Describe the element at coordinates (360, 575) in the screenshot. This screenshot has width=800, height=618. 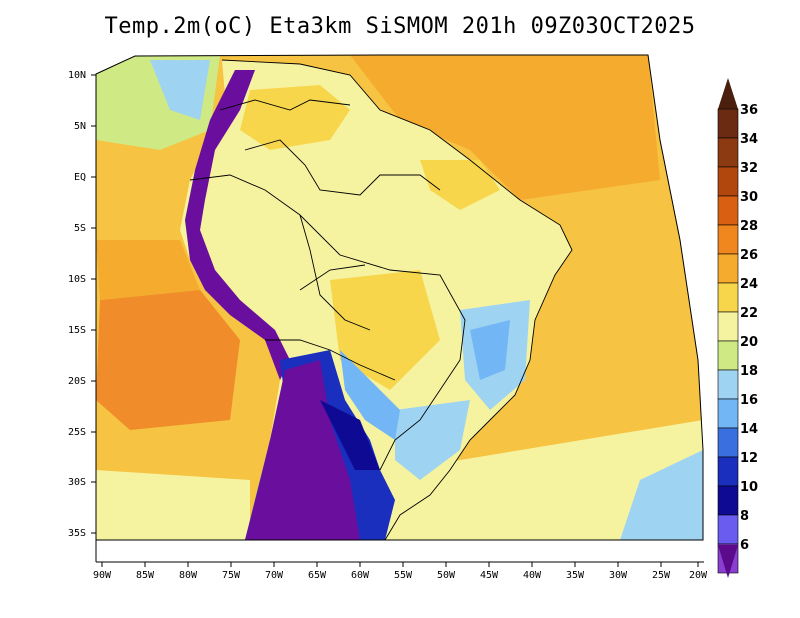
I see `lon-label: 60W` at that location.